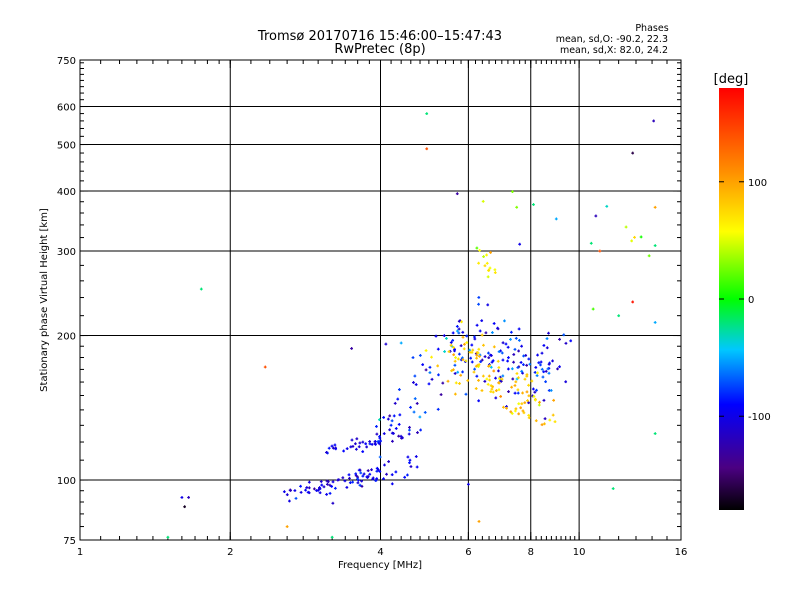  Describe the element at coordinates (745, 300) in the screenshot. I see `colorbar-ticks: 100 0 -100` at that location.